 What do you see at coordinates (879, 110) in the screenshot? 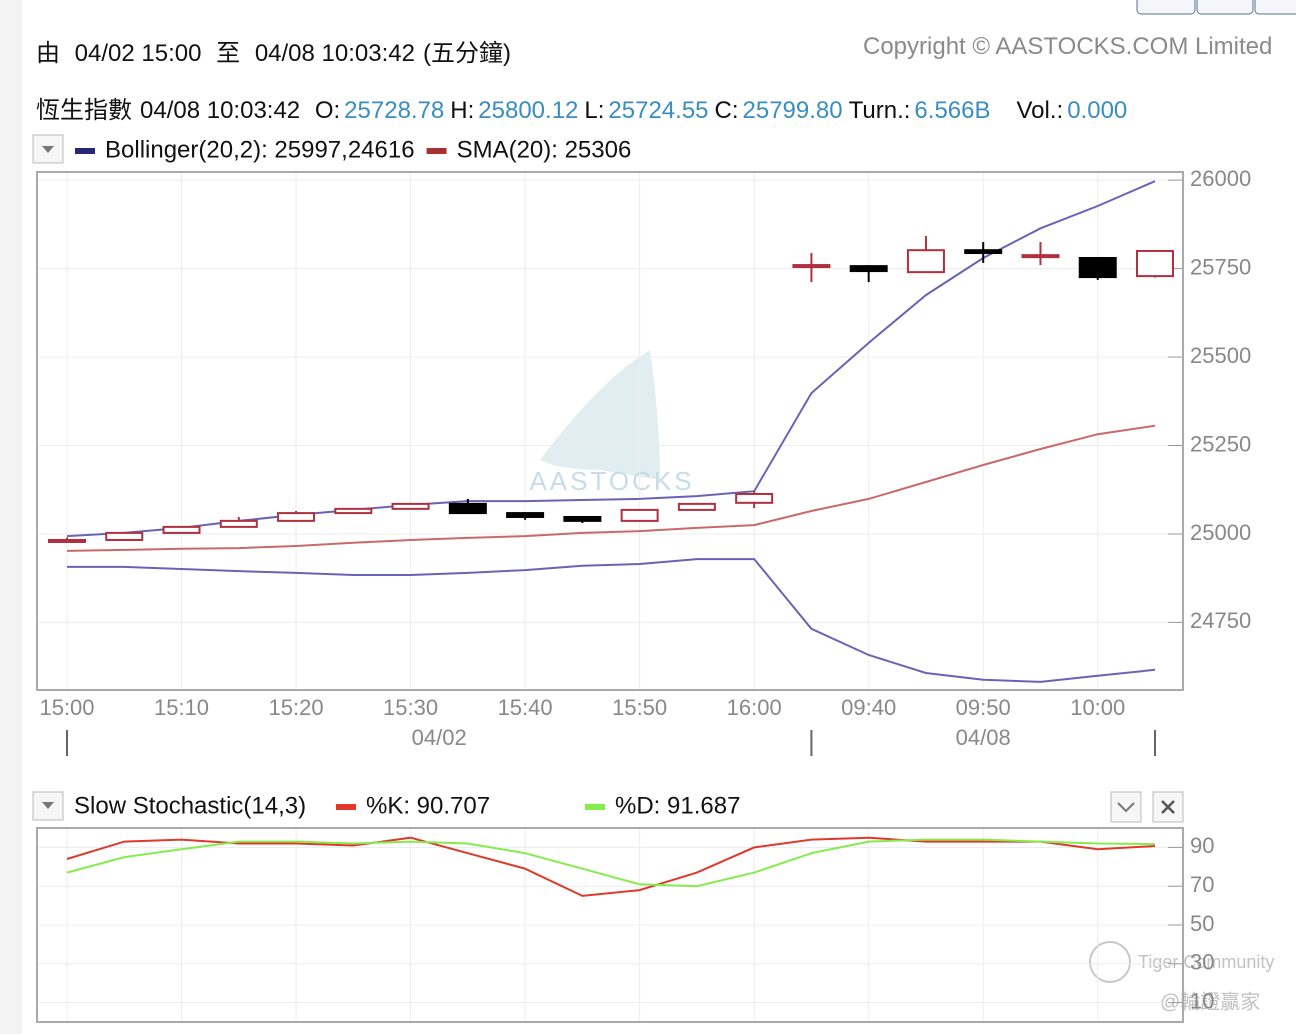
I see `field-label: Turn.:` at bounding box center [879, 110].